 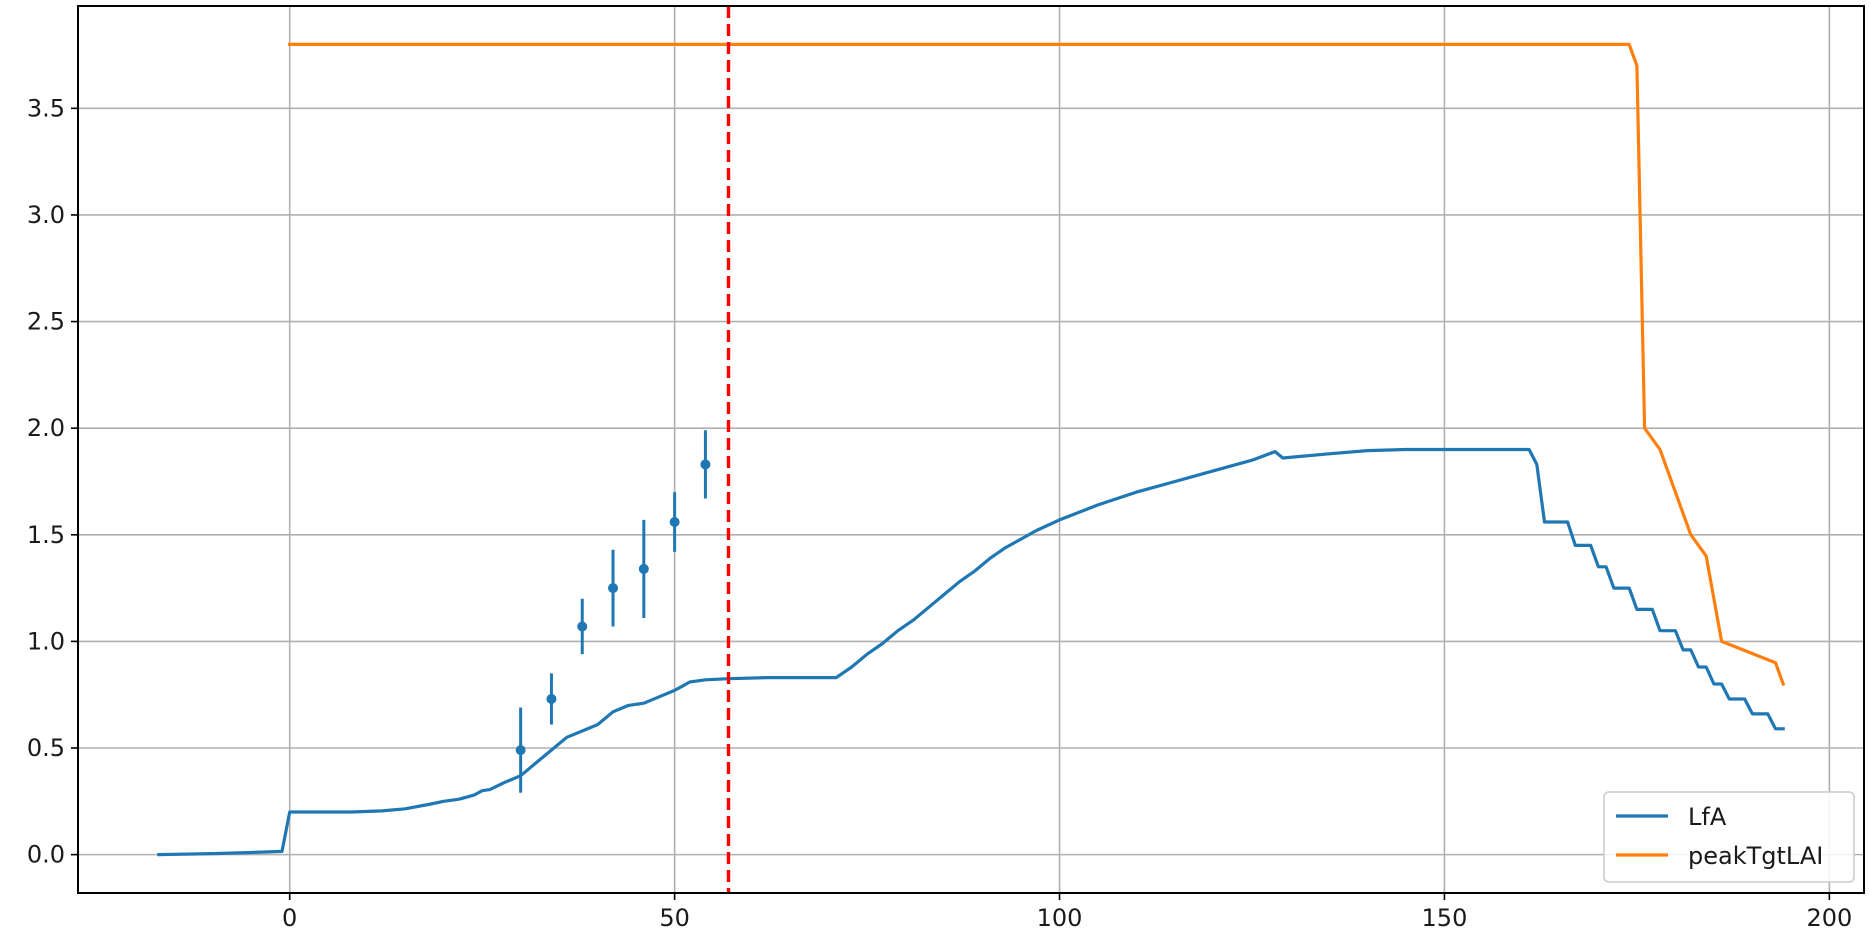 What do you see at coordinates (1829, 918) in the screenshot?
I see `x-tick-label: 200` at bounding box center [1829, 918].